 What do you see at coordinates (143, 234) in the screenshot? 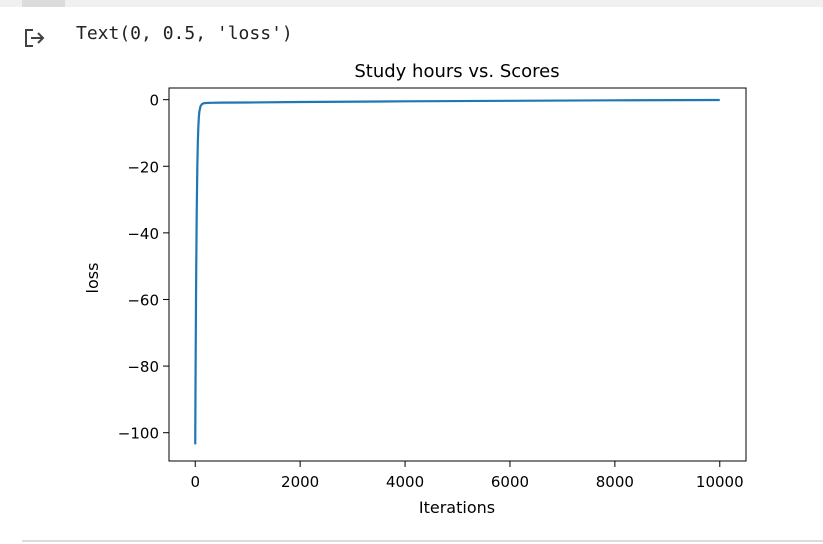
I see `y-tick-label: −40` at bounding box center [143, 234].